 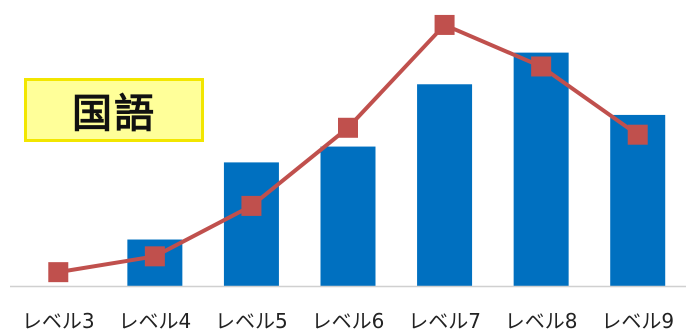 I want to click on x-tick-labels: レベル3 レベル4 レベル5 レベル6 レベル7 レベル8 レベル9, so click(x=348, y=321).